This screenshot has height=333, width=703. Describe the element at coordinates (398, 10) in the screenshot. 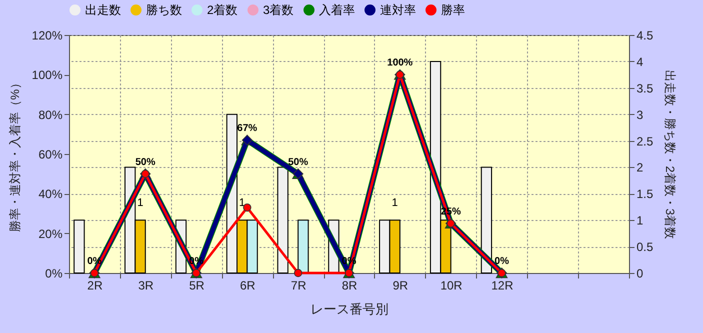

I see `legend-label: 連対率` at that location.